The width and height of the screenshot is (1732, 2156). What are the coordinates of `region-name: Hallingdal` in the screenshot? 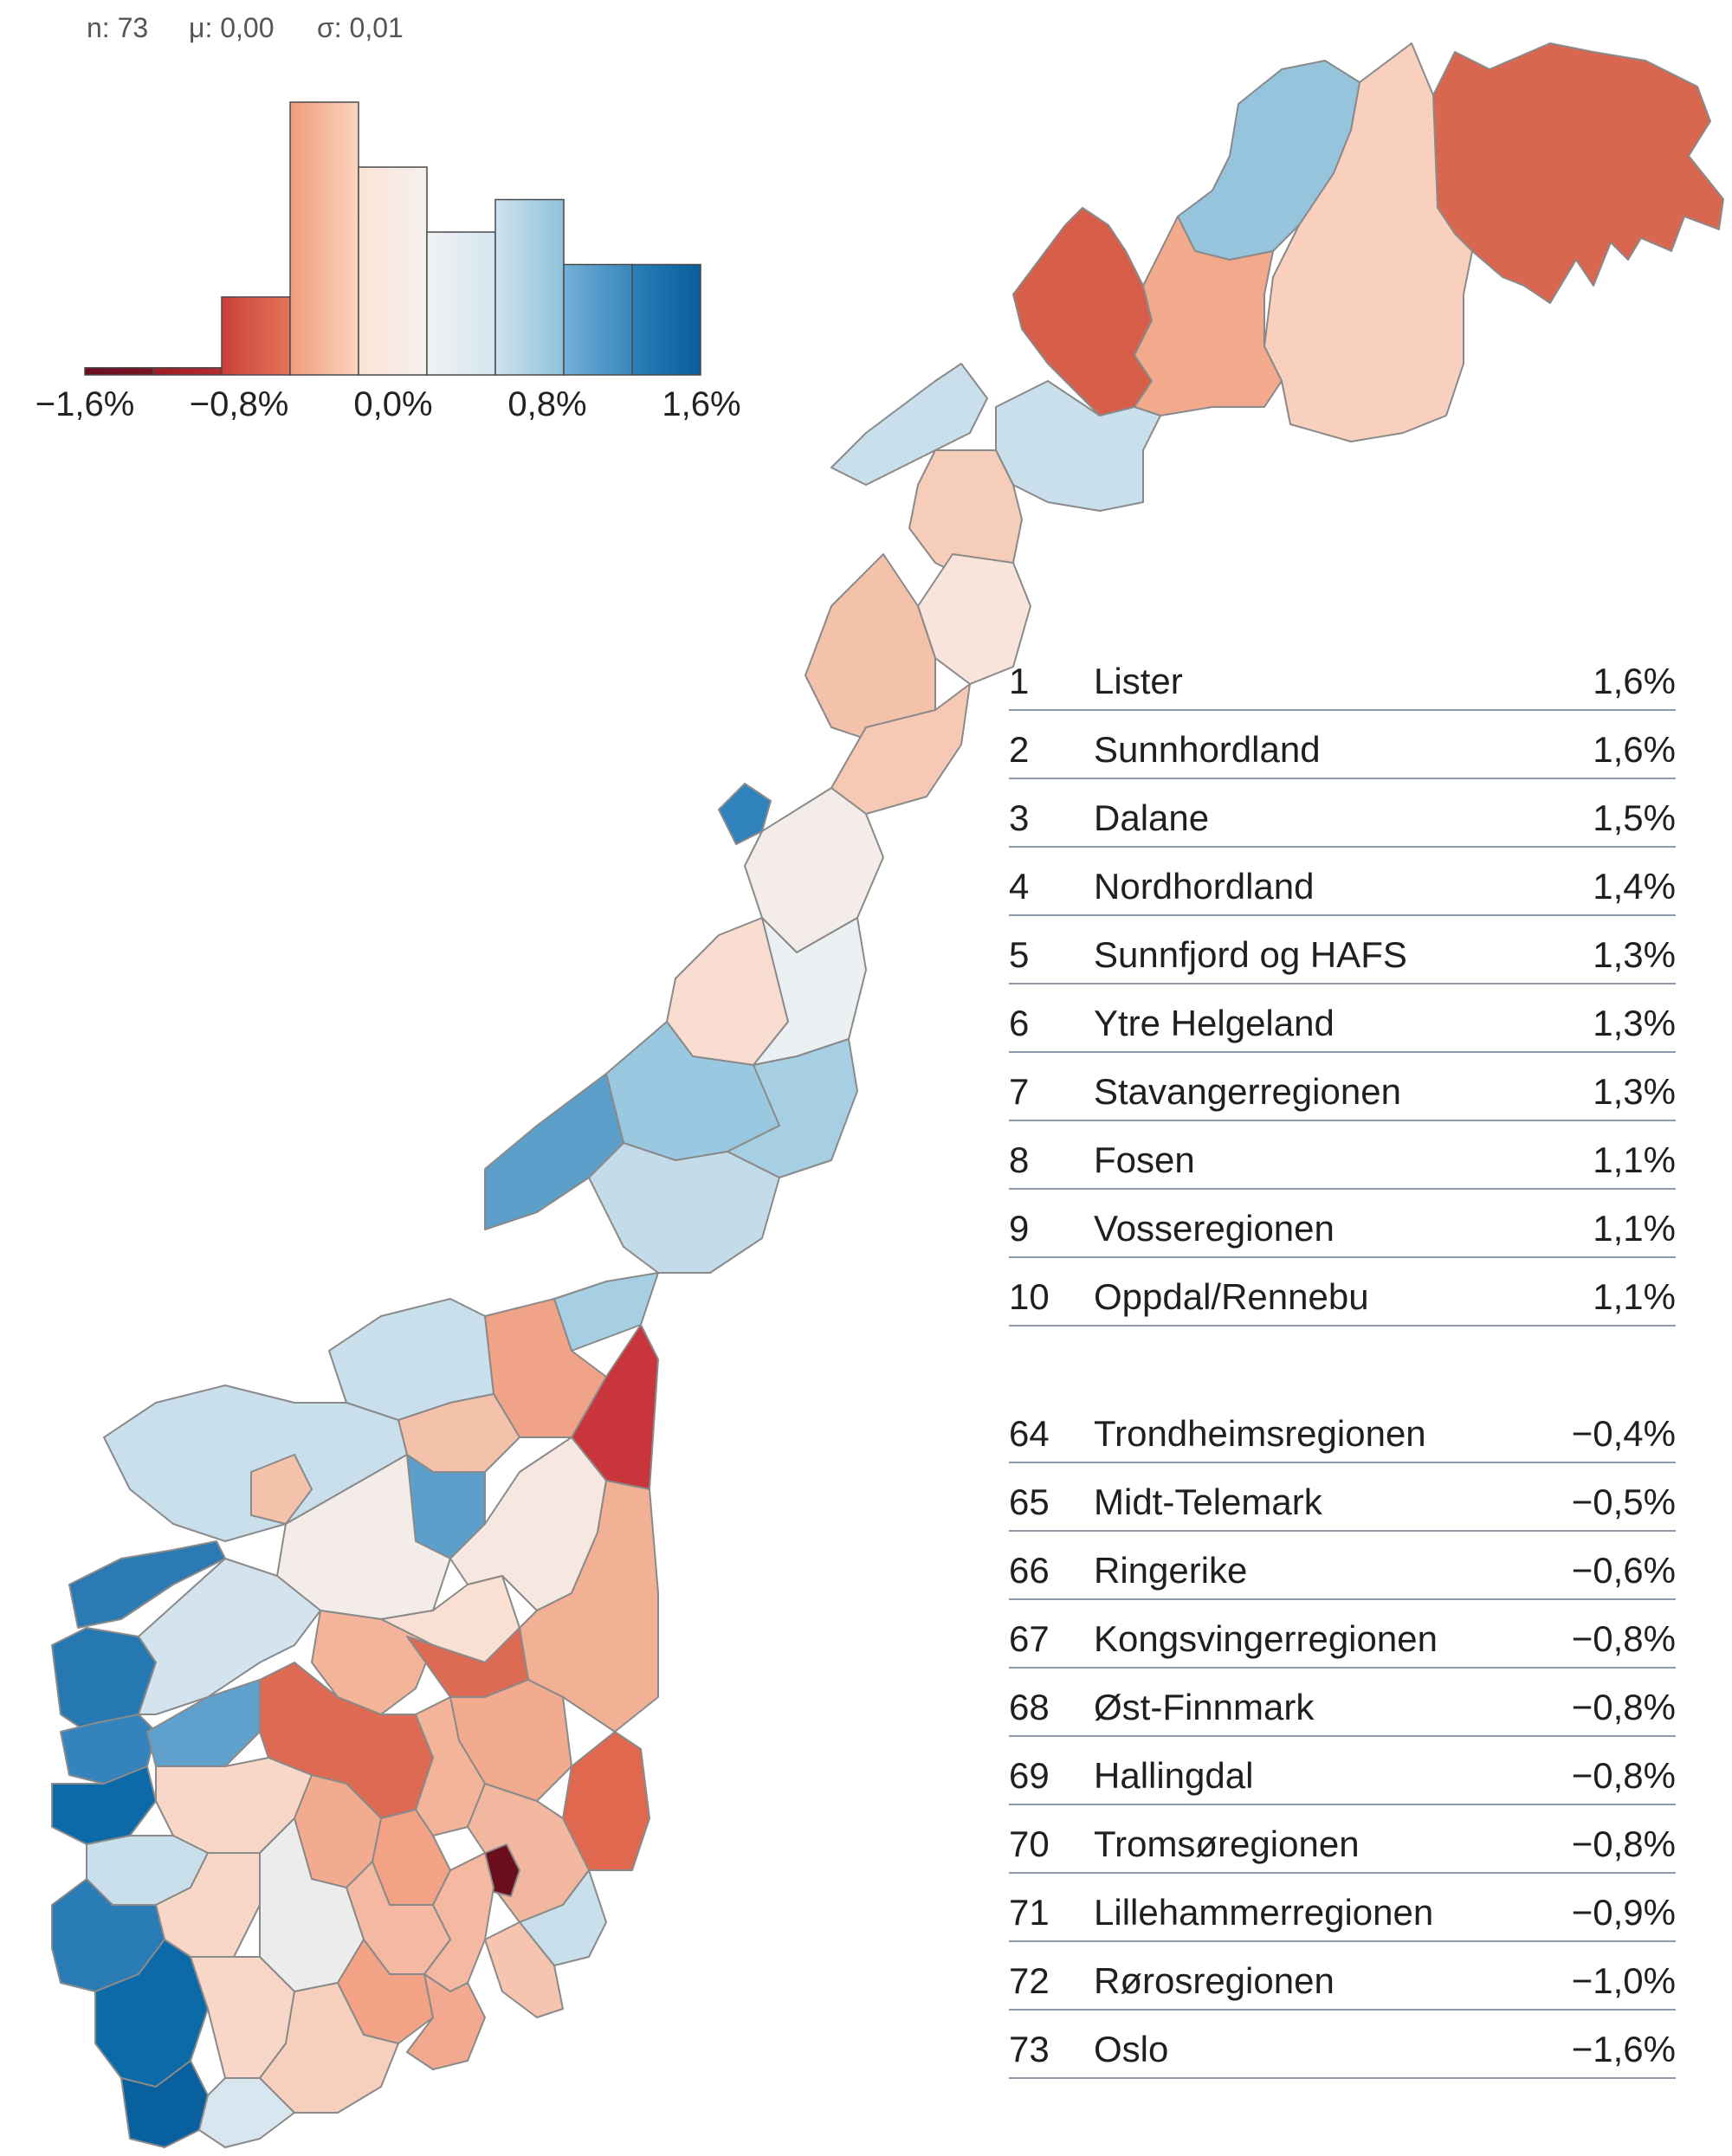 It's located at (1174, 1775).